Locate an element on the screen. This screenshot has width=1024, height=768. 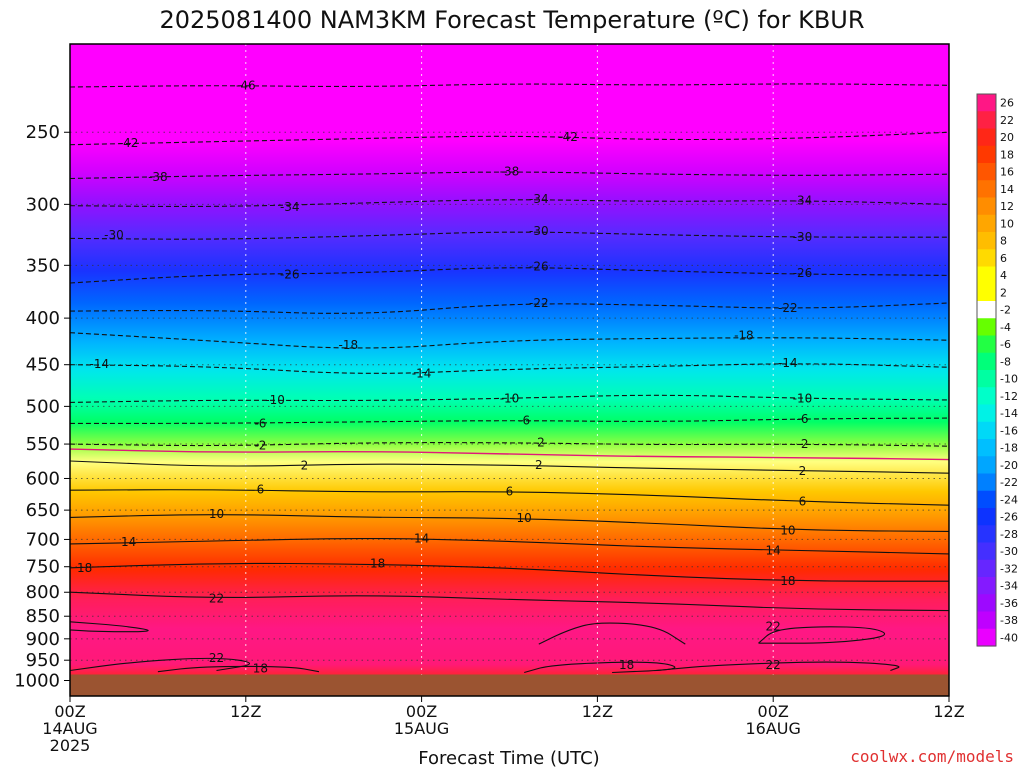
colorbar-tick-label: 10 is located at coordinates (1007, 223).